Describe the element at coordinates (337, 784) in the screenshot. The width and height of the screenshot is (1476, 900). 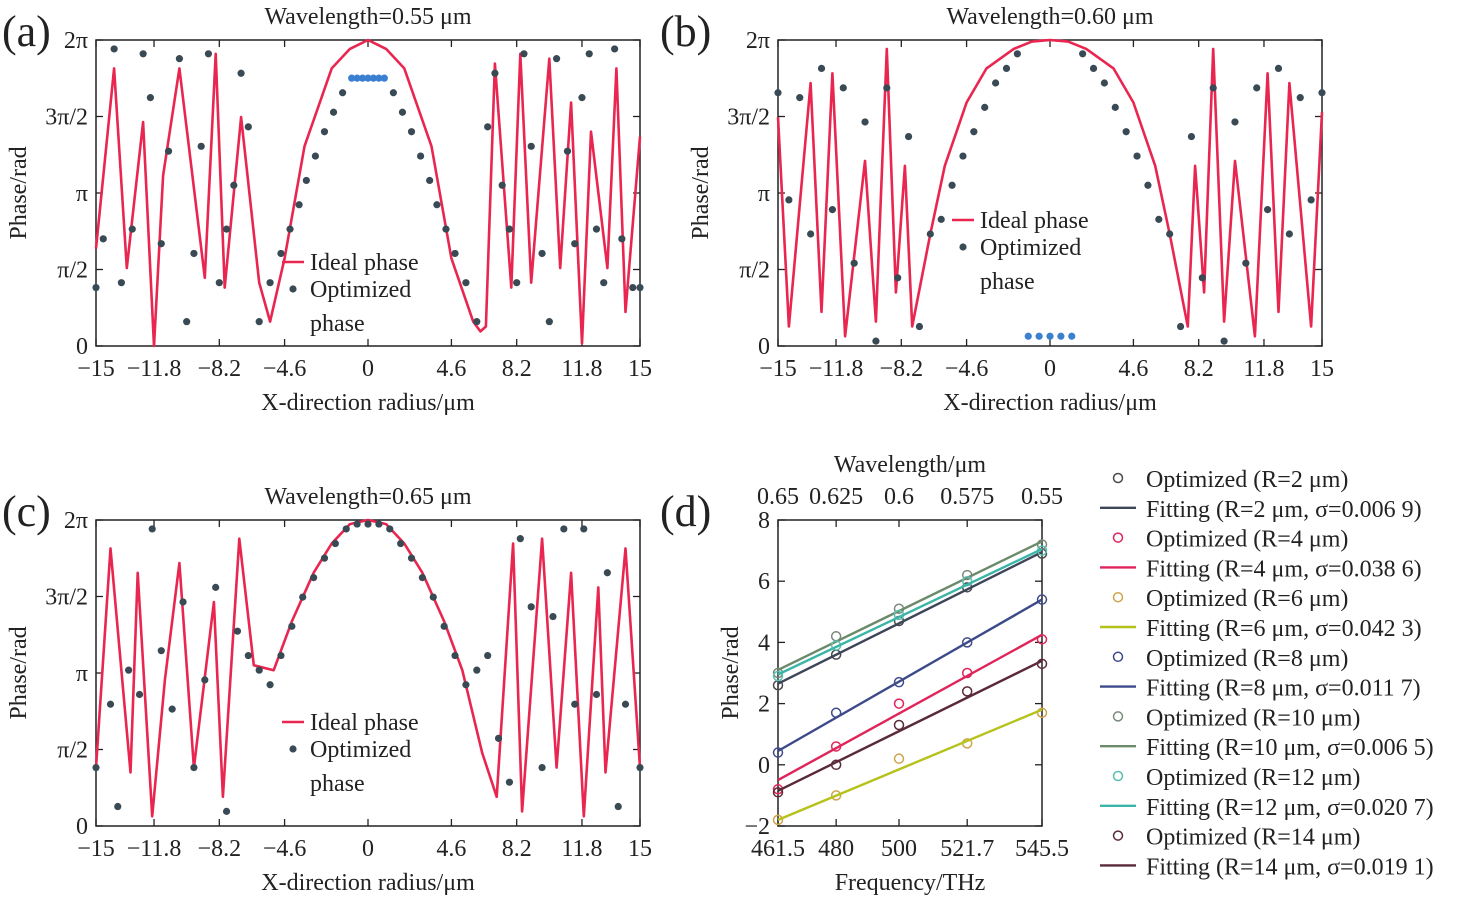
I see `legend-label: phase` at that location.